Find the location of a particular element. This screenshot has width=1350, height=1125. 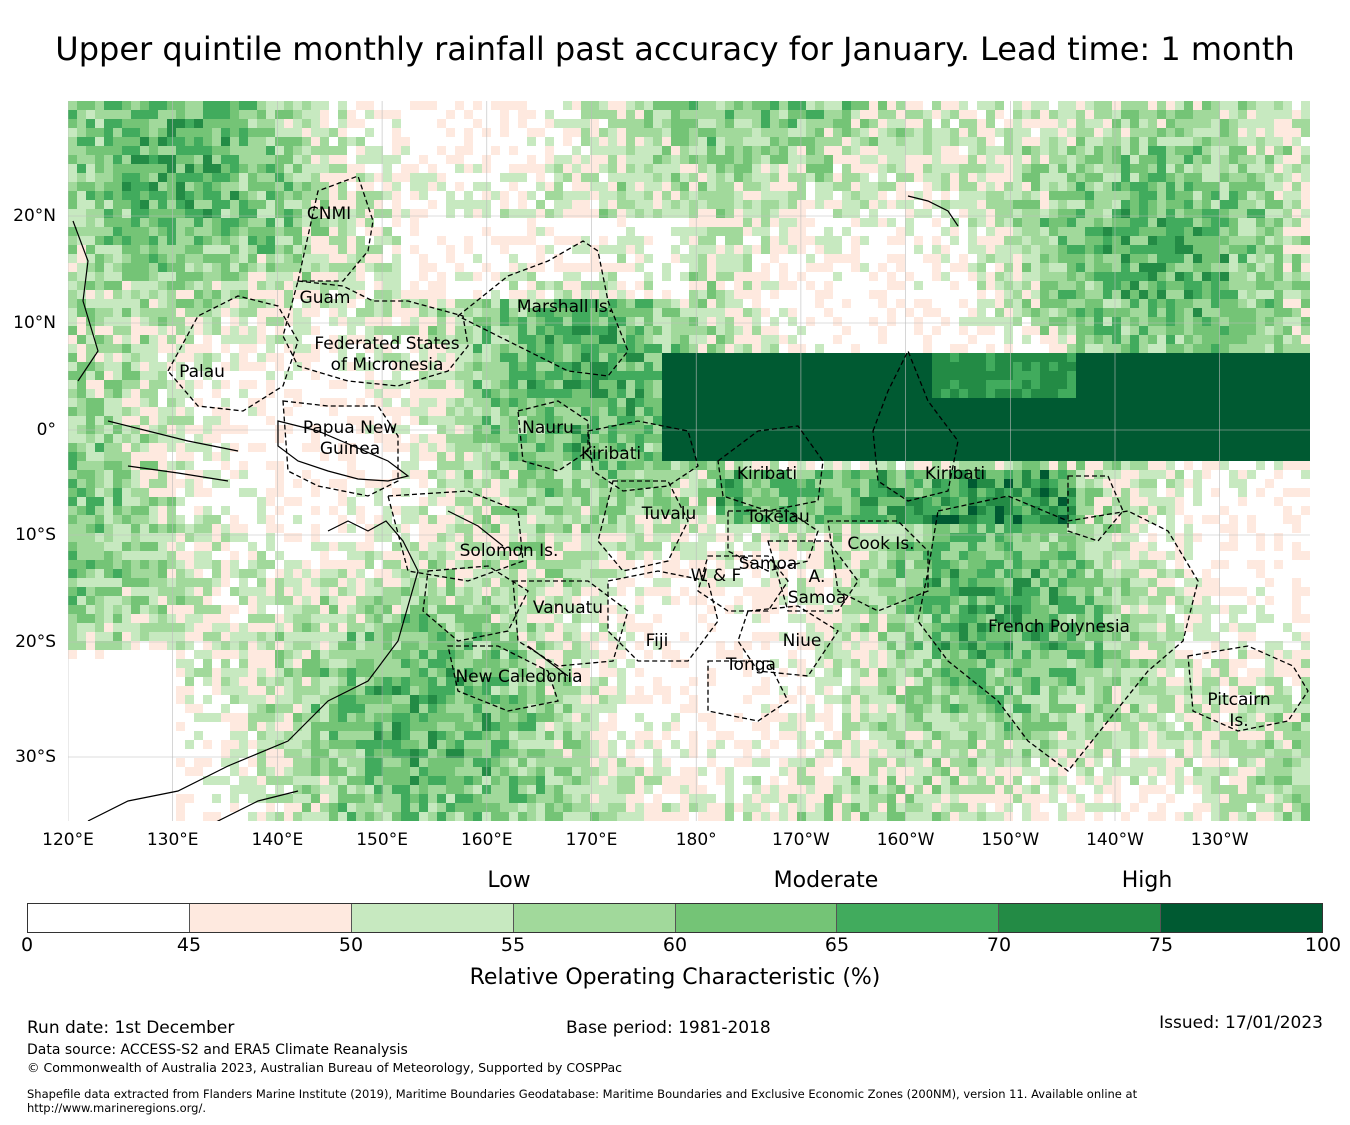

colorbar-tick-label: 55 is located at coordinates (513, 945).